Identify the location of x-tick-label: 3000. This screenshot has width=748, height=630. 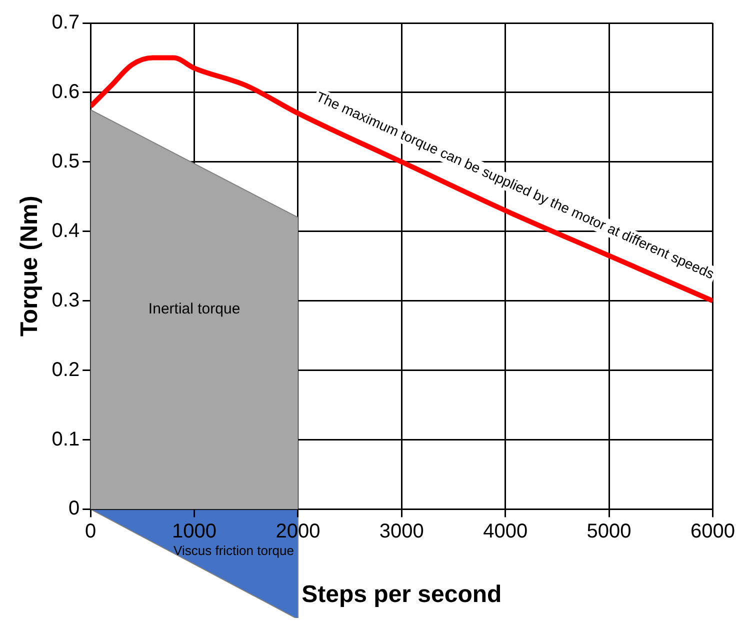
(401, 531).